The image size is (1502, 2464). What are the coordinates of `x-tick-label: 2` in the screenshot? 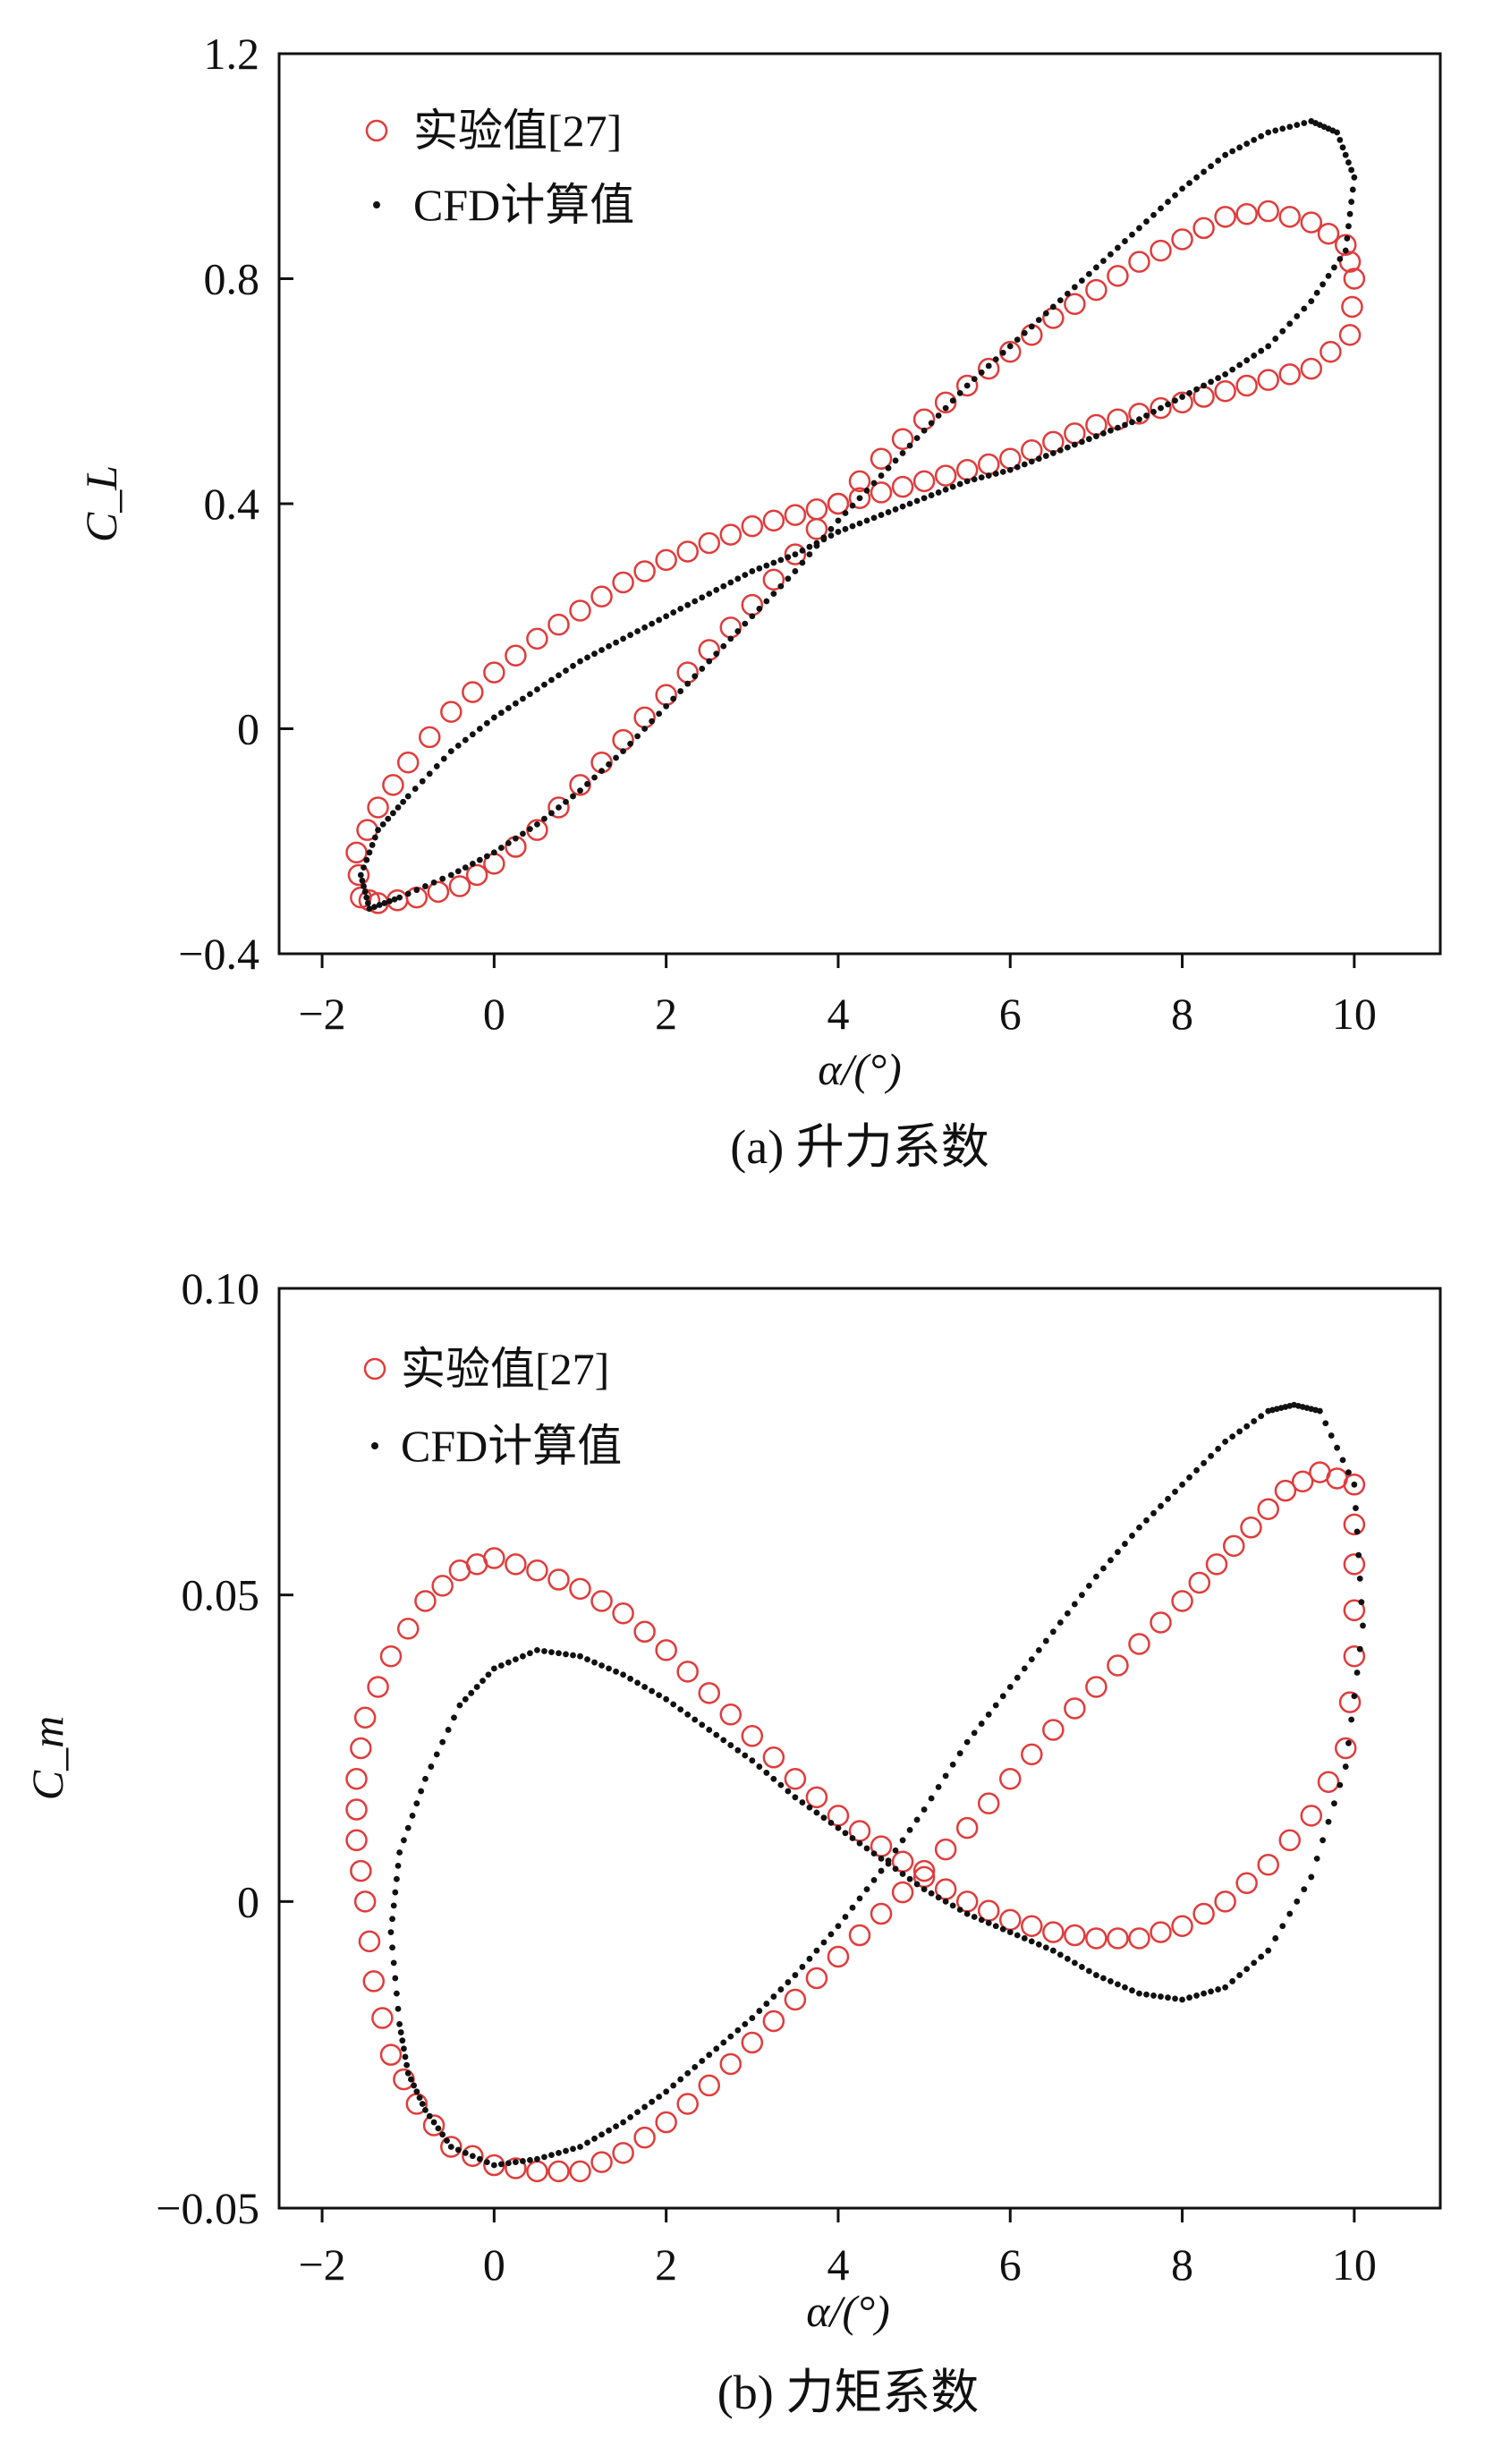 It's located at (666, 2264).